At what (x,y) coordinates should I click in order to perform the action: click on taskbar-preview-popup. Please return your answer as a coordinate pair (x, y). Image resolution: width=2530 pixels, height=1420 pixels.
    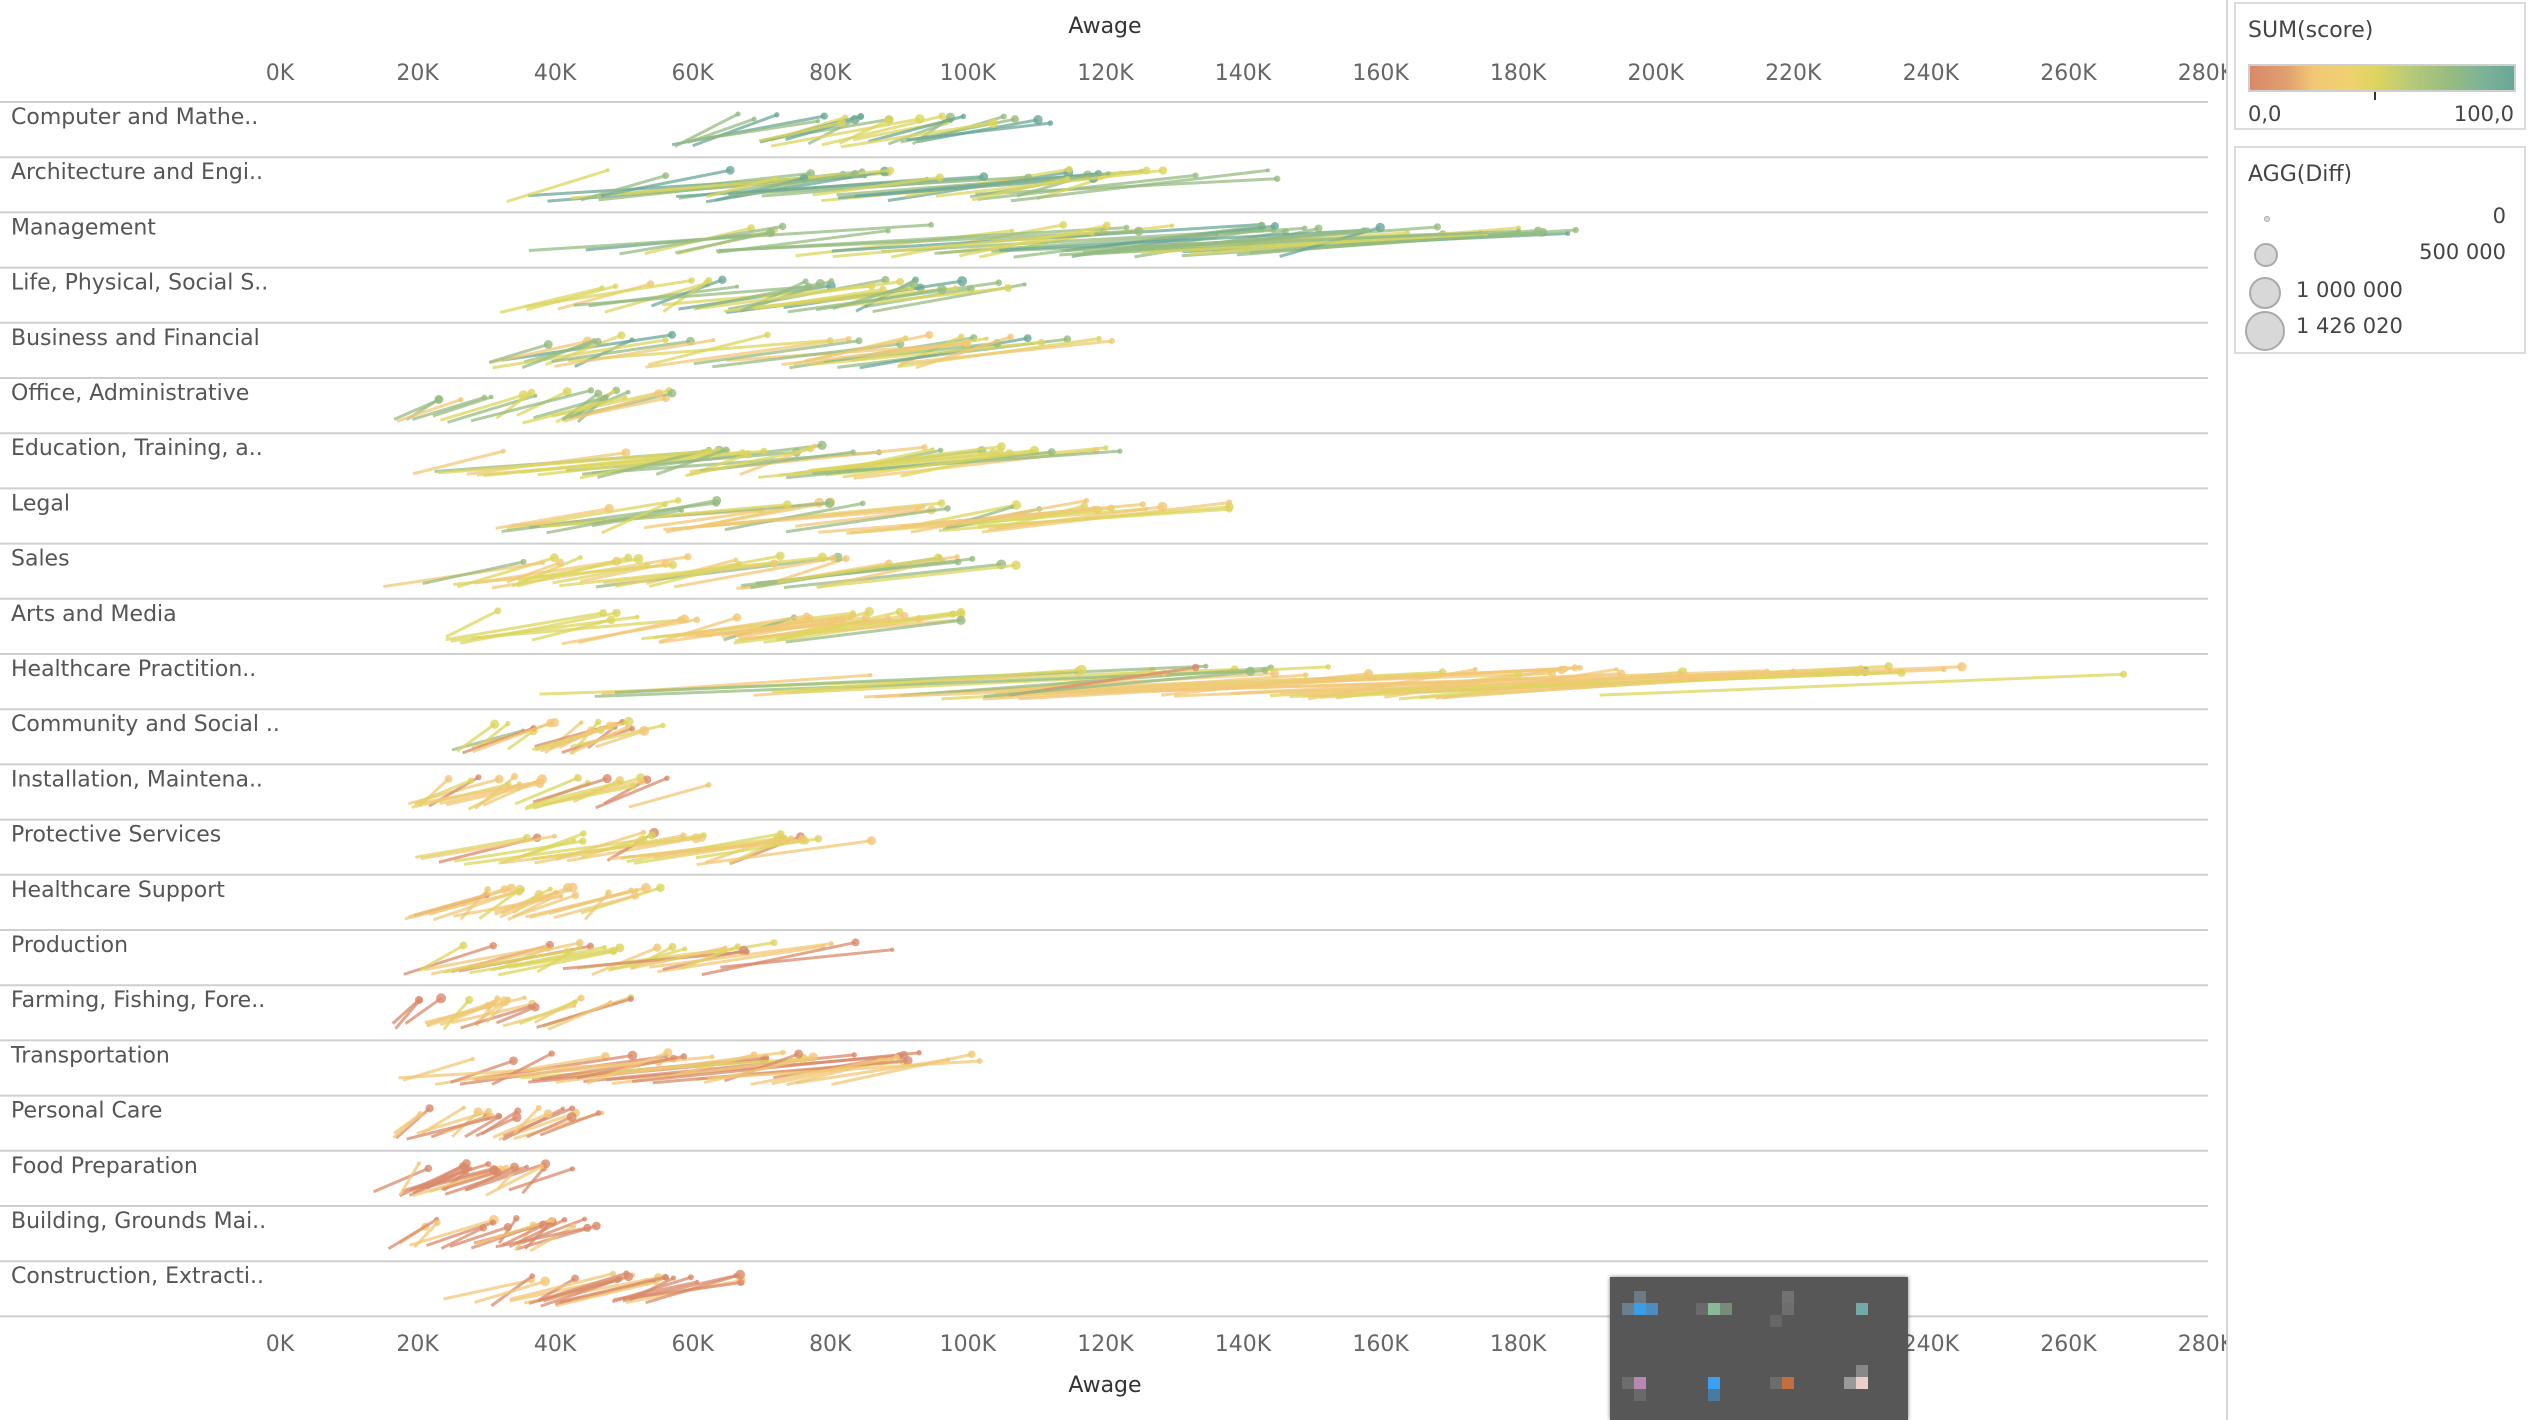
    Looking at the image, I should click on (1759, 1348).